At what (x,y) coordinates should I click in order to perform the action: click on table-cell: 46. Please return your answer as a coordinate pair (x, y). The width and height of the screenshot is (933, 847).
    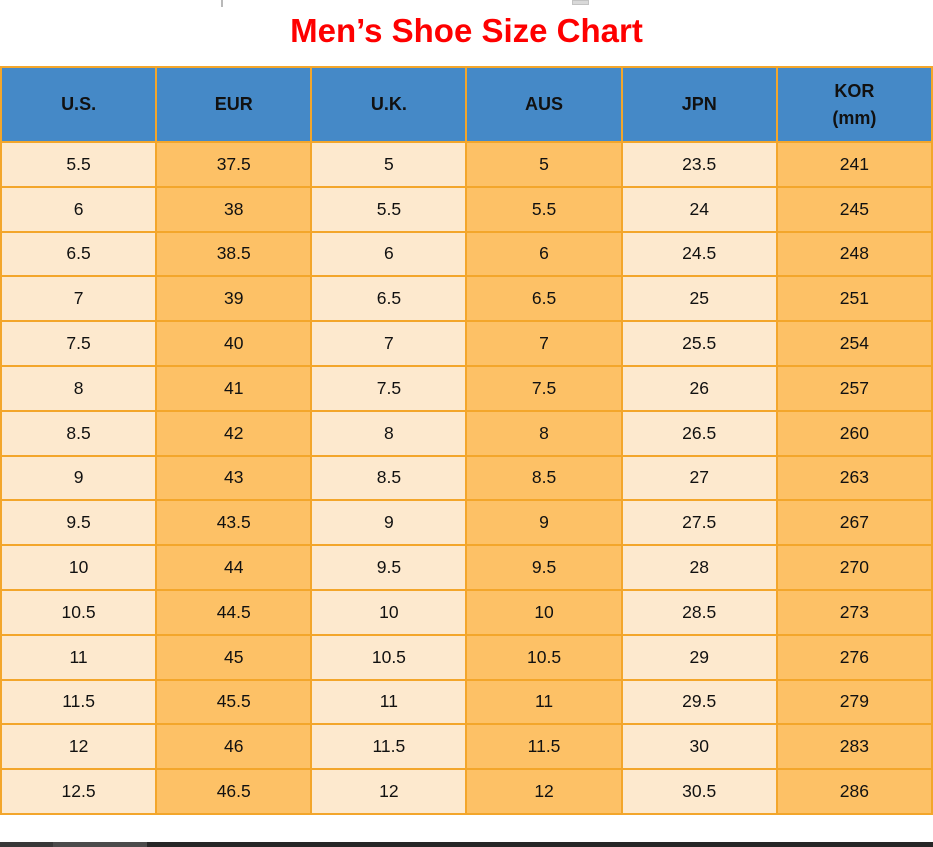
    Looking at the image, I should click on (234, 747).